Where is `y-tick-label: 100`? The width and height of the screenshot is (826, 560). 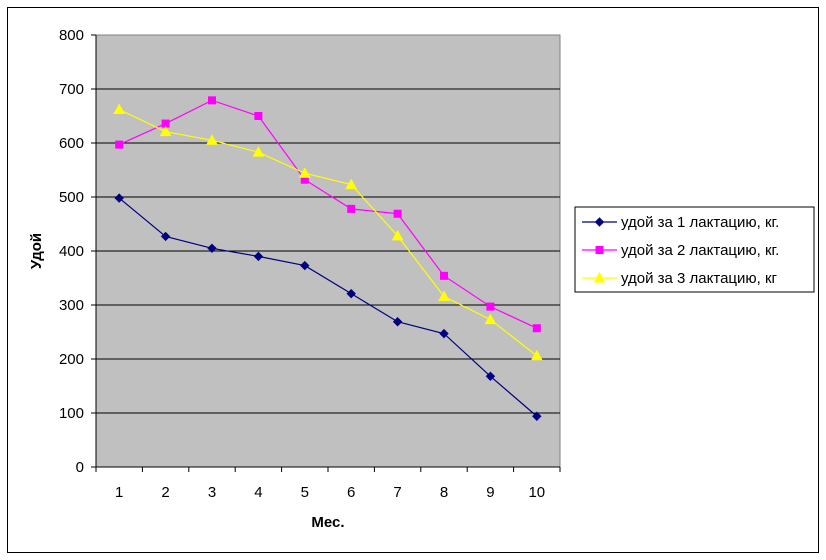 y-tick-label: 100 is located at coordinates (71, 413).